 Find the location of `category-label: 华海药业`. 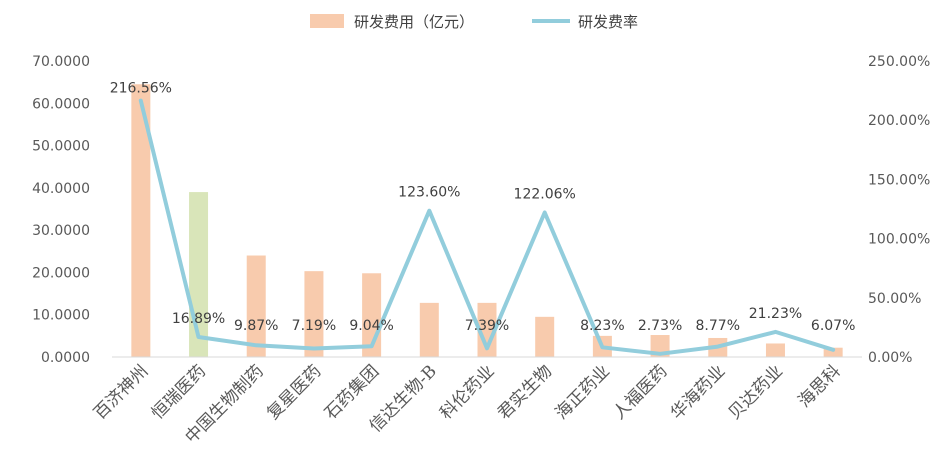

category-label: 华海药业 is located at coordinates (698, 392).